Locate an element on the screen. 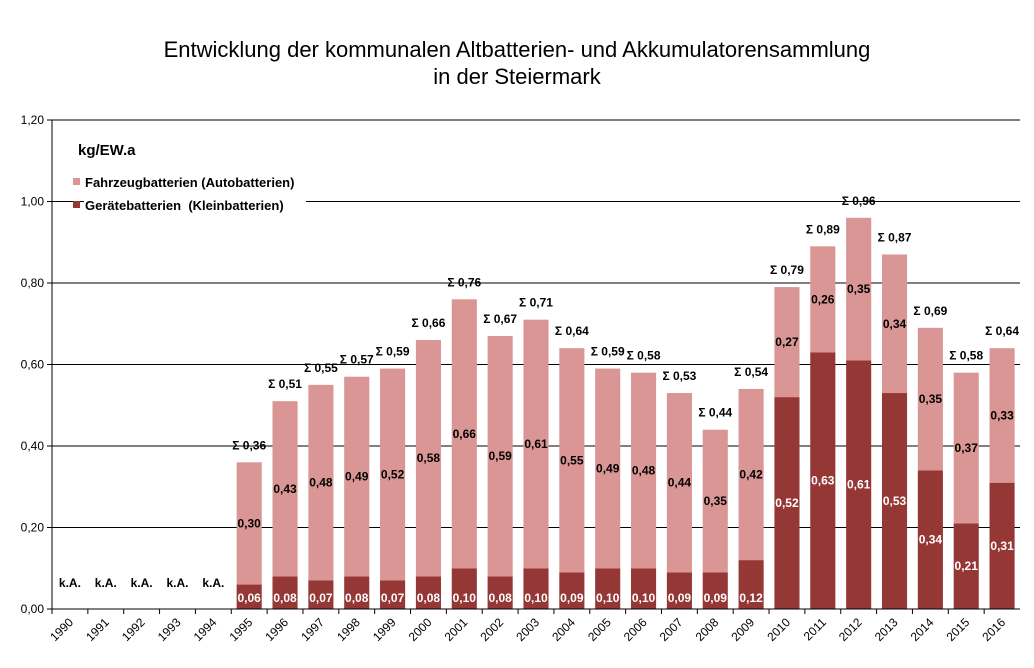  total-label: Σ 0,55 is located at coordinates (321, 368).